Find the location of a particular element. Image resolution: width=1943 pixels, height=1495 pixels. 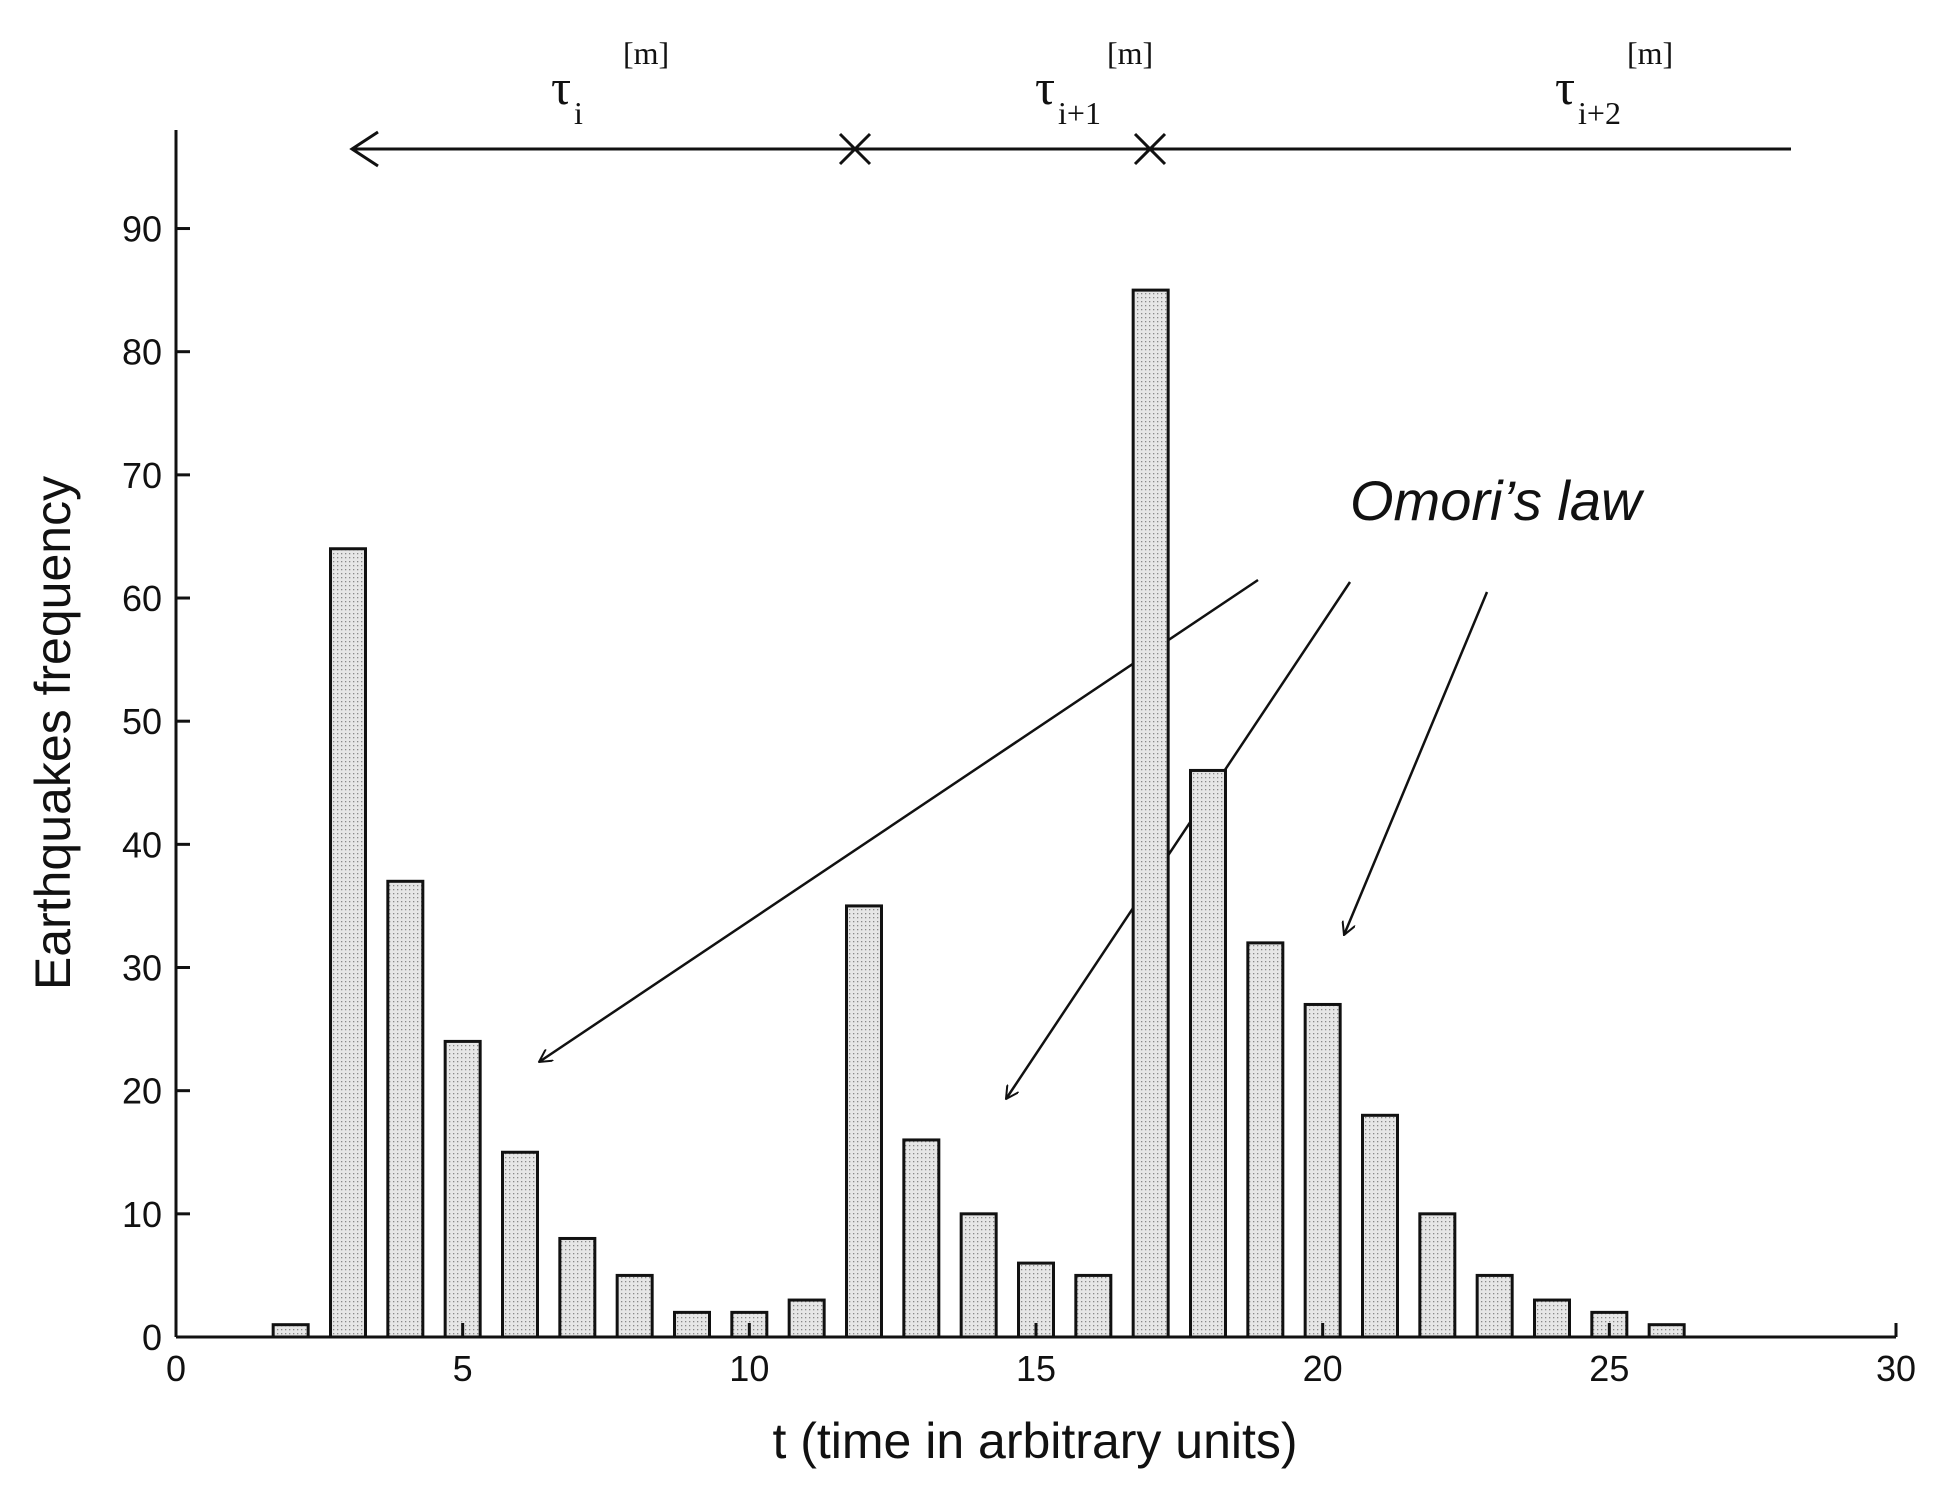

y-tick-label: 80 is located at coordinates (142, 352).